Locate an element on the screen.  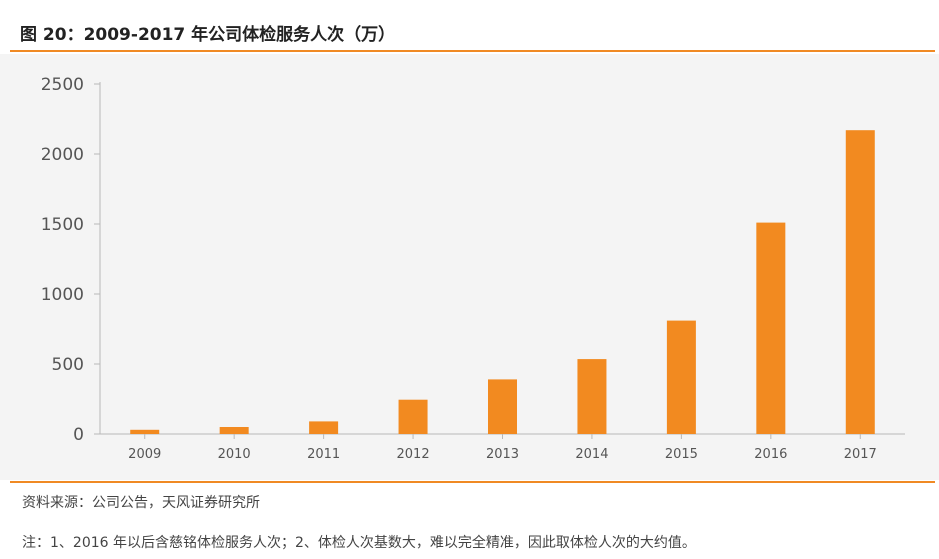
x-tick-label: 2010 is located at coordinates (234, 454).